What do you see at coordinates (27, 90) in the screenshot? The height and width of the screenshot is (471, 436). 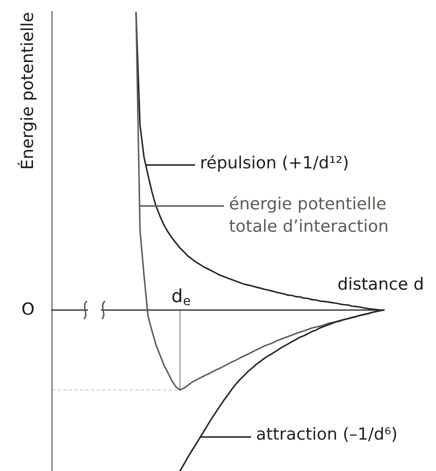 I see `y-axis-title: Énergie potentielle` at bounding box center [27, 90].